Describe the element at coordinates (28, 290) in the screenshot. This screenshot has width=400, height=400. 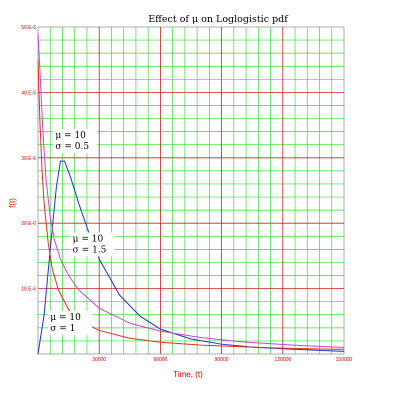
I see `y-tick-label: 10.E-6` at that location.